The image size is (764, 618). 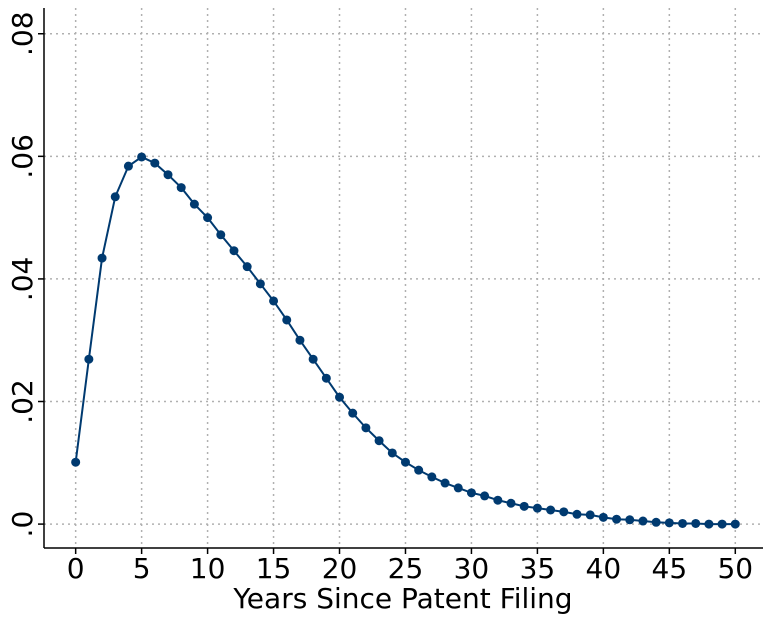 I want to click on x-tick-label: 20, so click(x=340, y=568).